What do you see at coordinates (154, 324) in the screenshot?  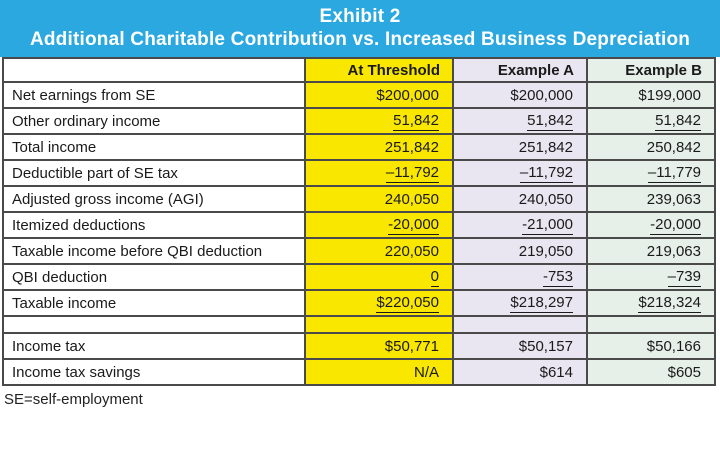 I see `row-label` at bounding box center [154, 324].